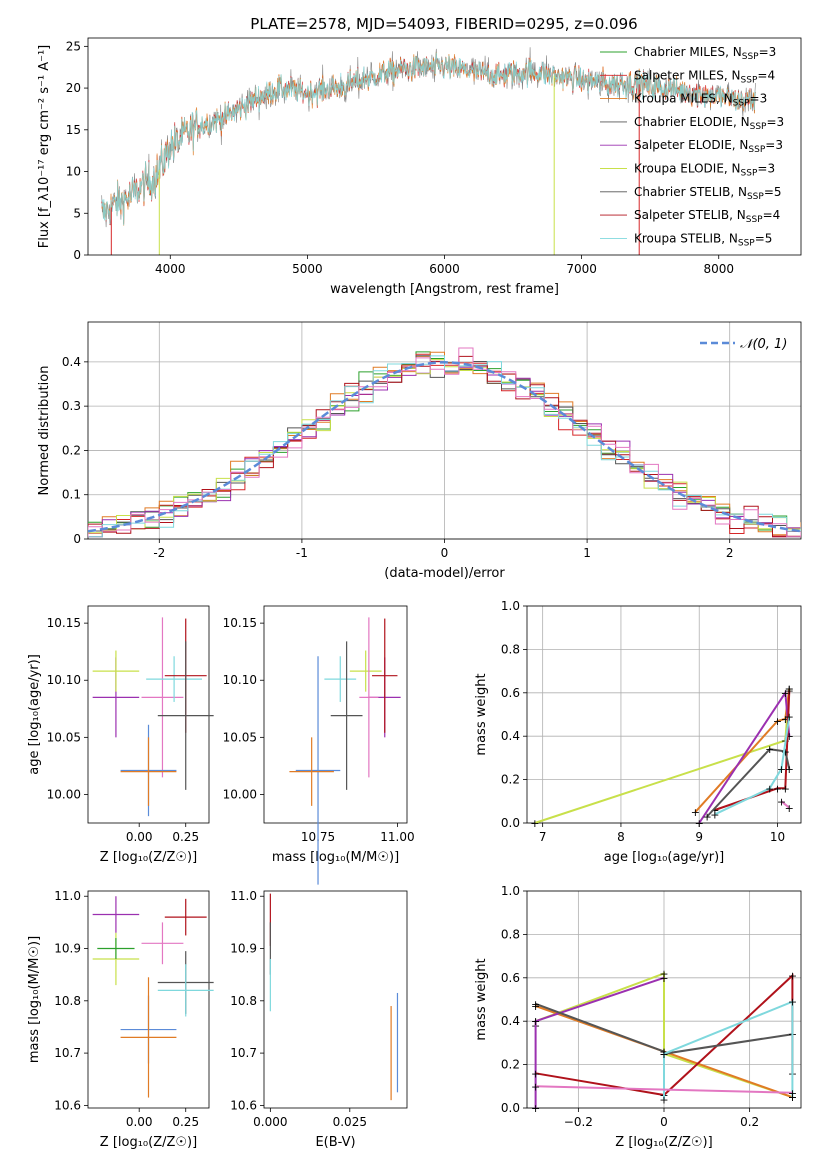 Image resolution: width=819 pixels, height=1170 pixels. What do you see at coordinates (71, 495) in the screenshot?
I see `y-tick-label: 0.1` at bounding box center [71, 495].